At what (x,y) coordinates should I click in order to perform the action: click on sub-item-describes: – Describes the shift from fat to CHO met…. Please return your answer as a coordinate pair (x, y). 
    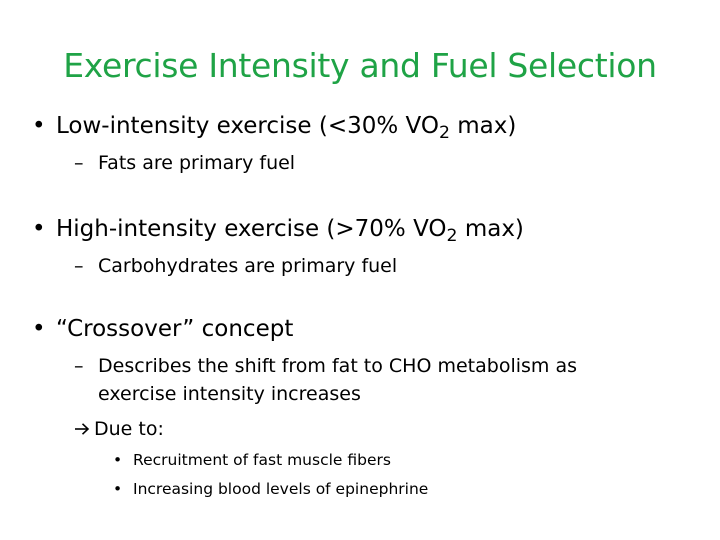
    Looking at the image, I should click on (325, 366).